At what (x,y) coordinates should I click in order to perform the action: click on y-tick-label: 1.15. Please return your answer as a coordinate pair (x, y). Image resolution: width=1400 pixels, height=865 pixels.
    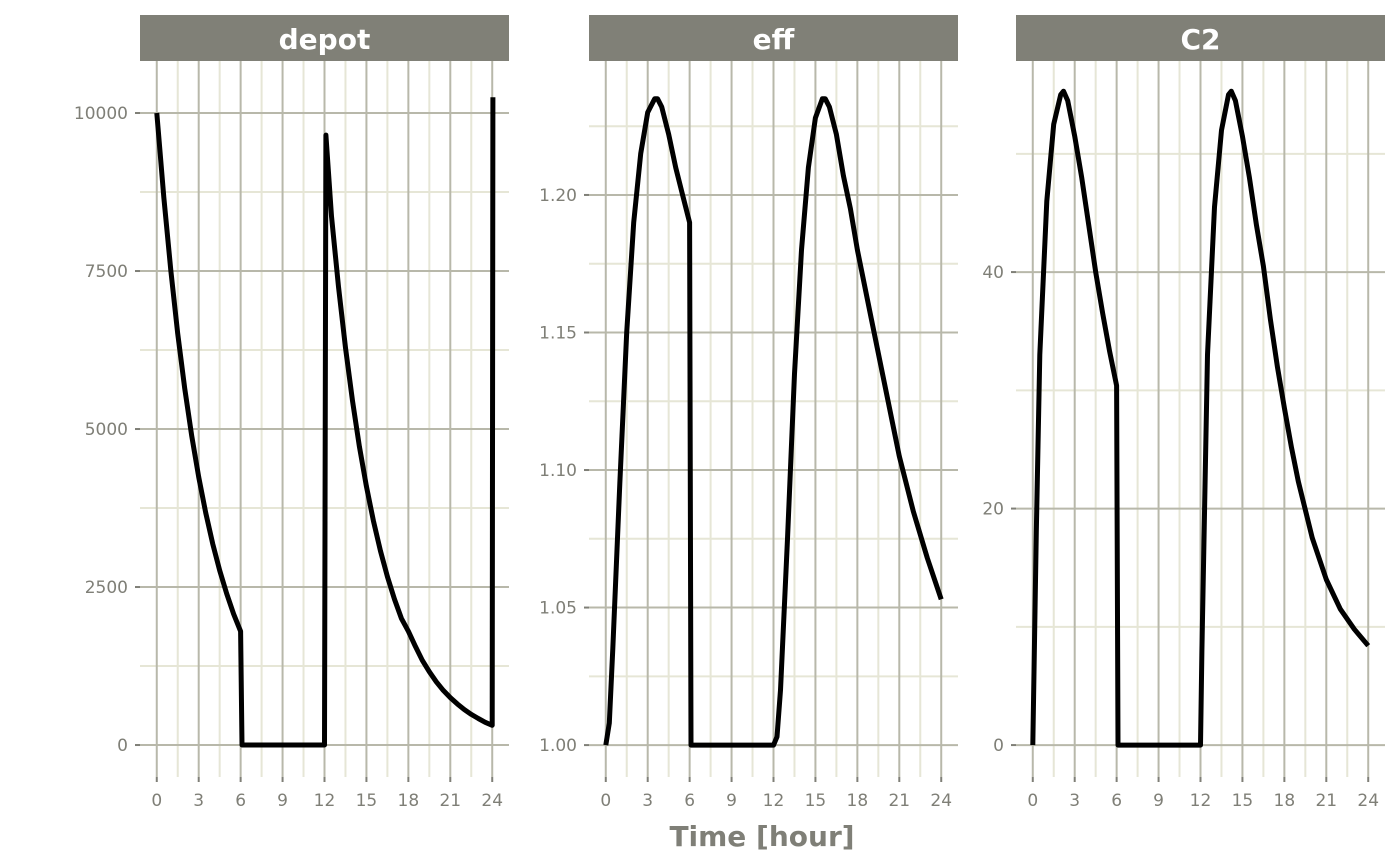
    Looking at the image, I should click on (558, 333).